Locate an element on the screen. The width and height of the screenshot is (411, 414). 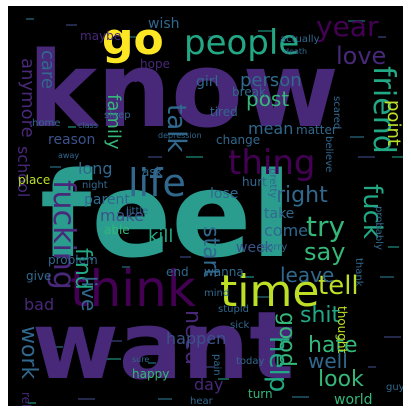
cloud-word-live: live is located at coordinates (89, 293).